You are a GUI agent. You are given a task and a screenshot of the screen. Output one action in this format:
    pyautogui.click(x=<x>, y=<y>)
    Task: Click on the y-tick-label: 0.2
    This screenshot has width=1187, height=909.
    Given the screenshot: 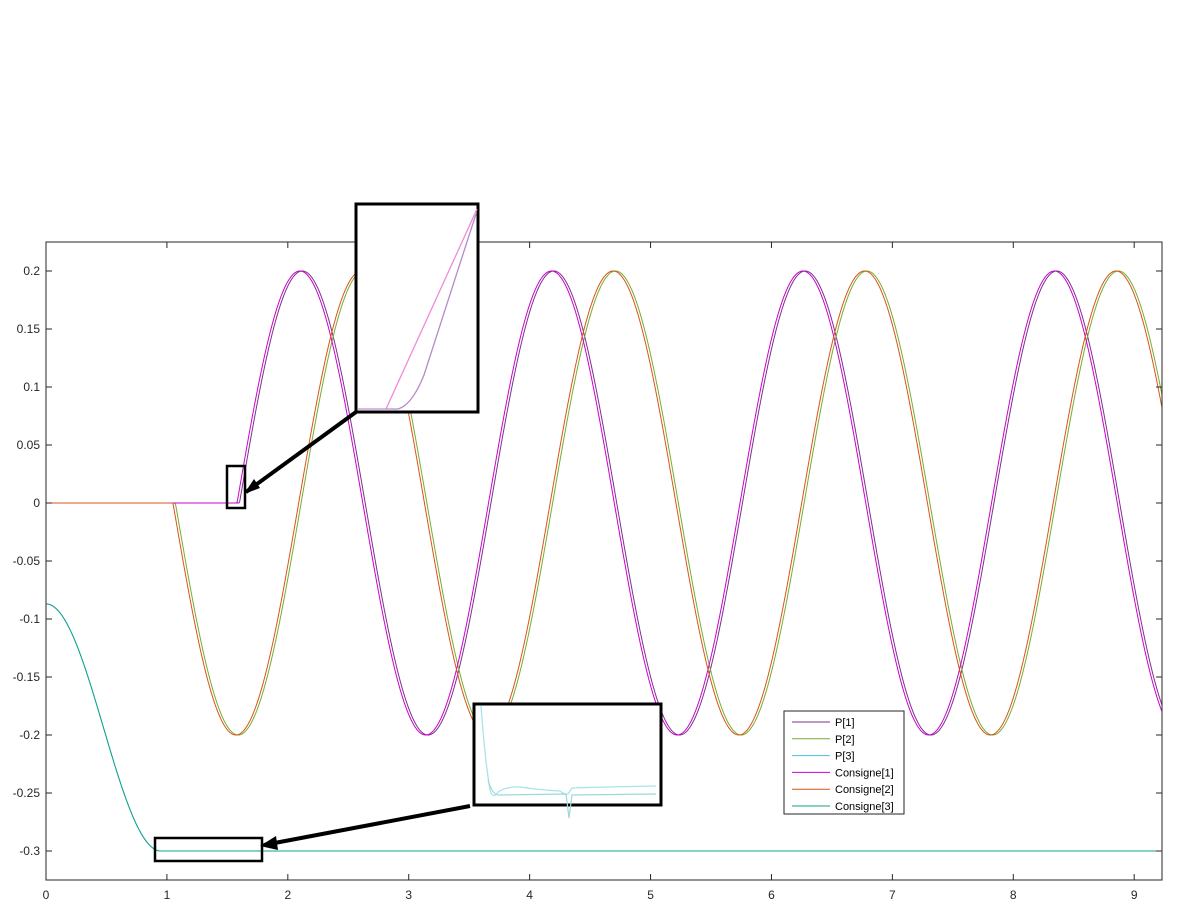 What is the action you would take?
    pyautogui.click(x=31, y=271)
    